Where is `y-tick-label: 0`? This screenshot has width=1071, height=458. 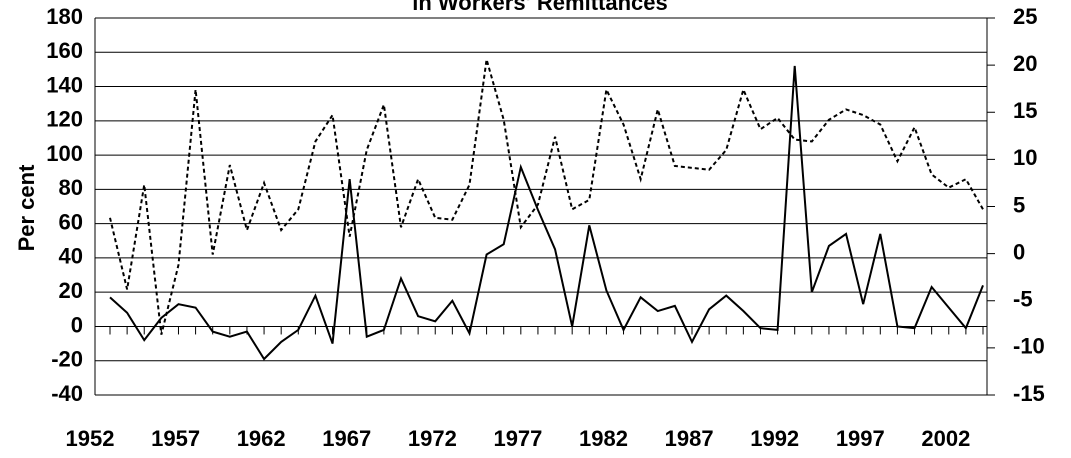
y-tick-label: 0 is located at coordinates (77, 324).